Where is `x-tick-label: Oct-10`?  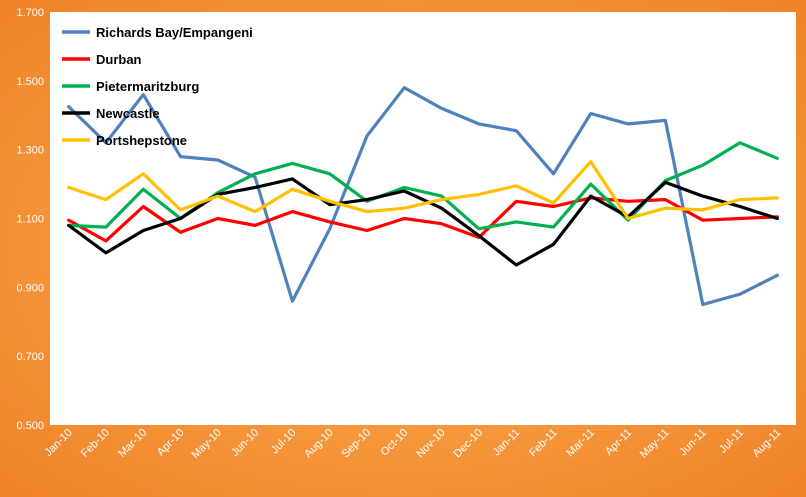 x-tick-label: Oct-10 is located at coordinates (395, 443).